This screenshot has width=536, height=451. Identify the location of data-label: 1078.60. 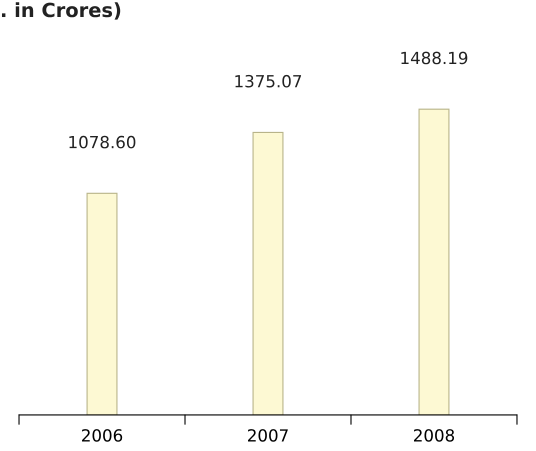
(102, 142).